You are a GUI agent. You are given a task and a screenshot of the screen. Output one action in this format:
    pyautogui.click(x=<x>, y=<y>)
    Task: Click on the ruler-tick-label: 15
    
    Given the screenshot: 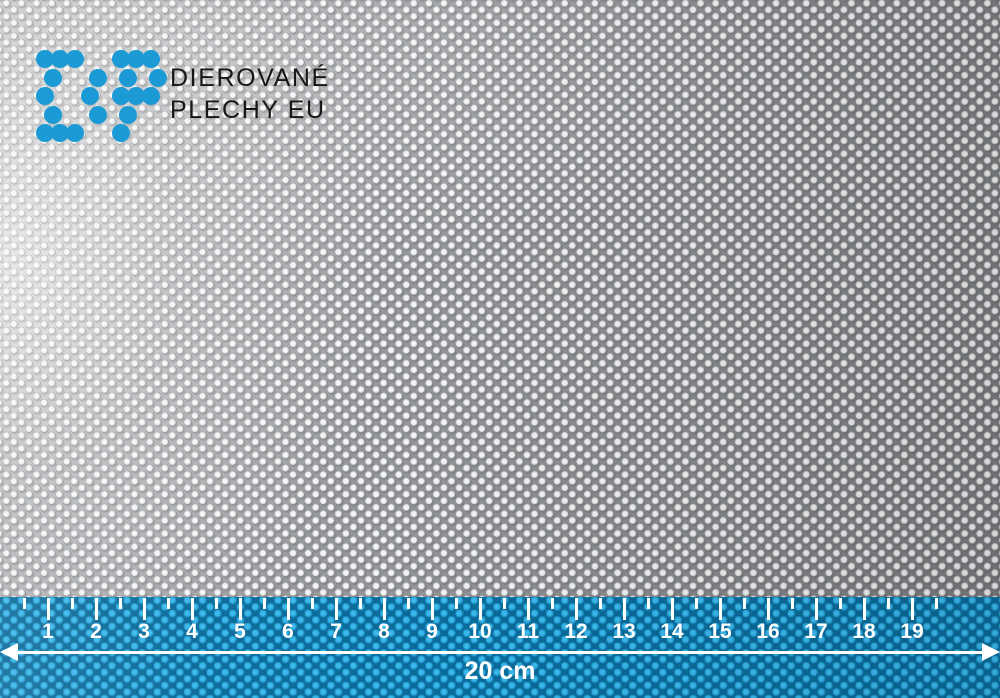 What is the action you would take?
    pyautogui.click(x=720, y=631)
    